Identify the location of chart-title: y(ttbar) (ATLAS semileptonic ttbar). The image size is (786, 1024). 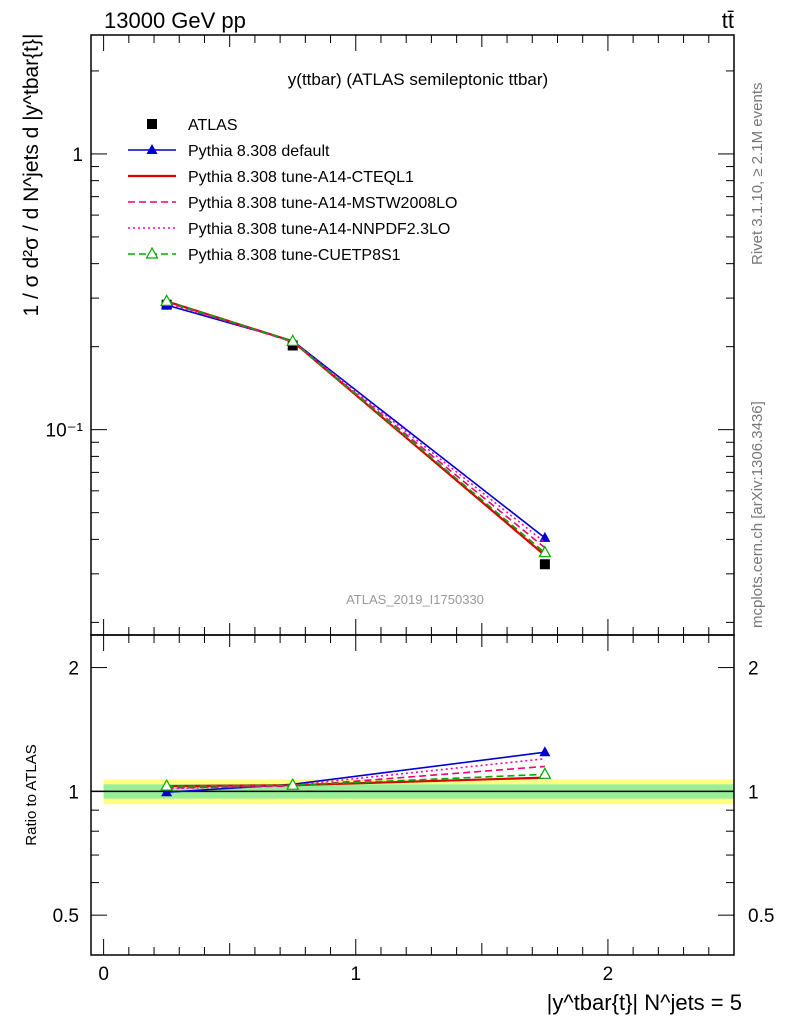
(418, 79).